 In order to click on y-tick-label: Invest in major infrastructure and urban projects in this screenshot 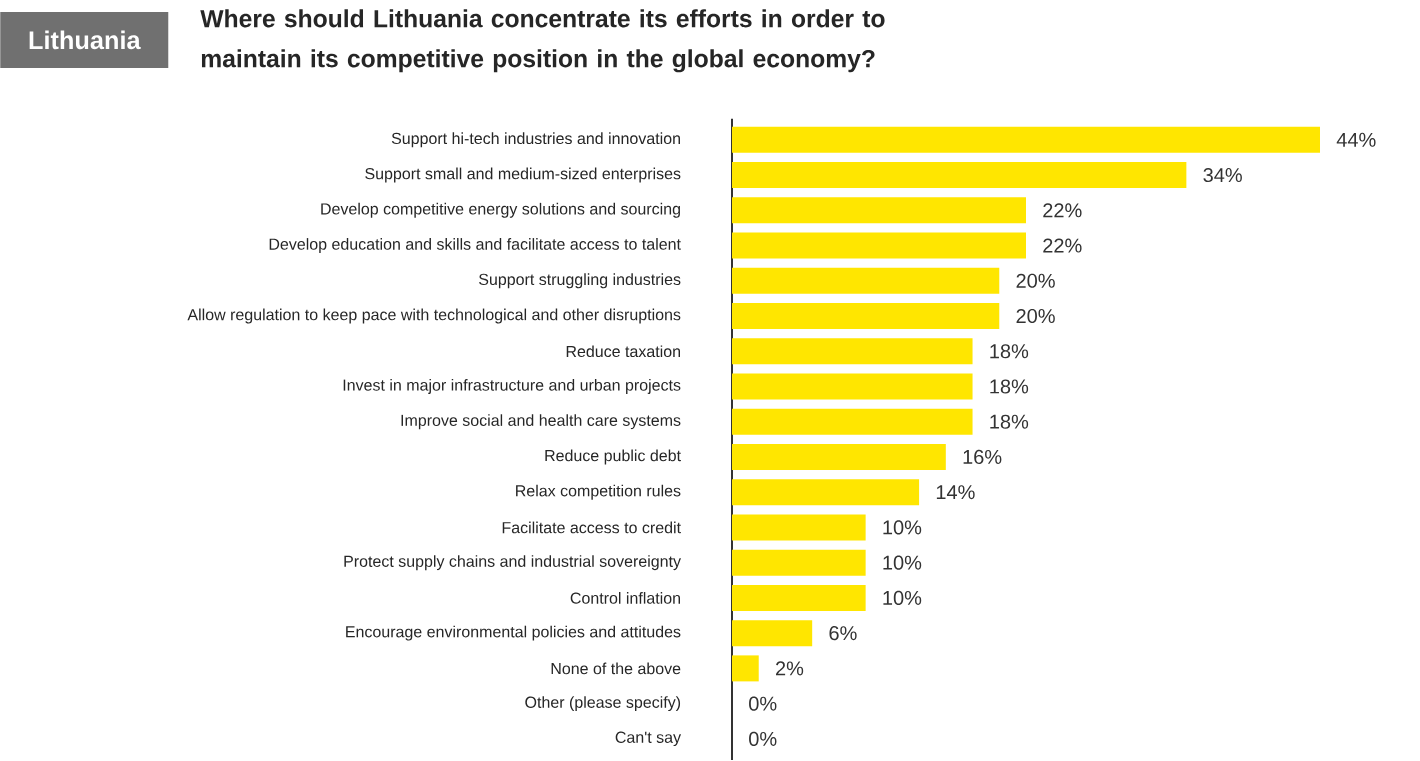, I will do `click(512, 386)`.